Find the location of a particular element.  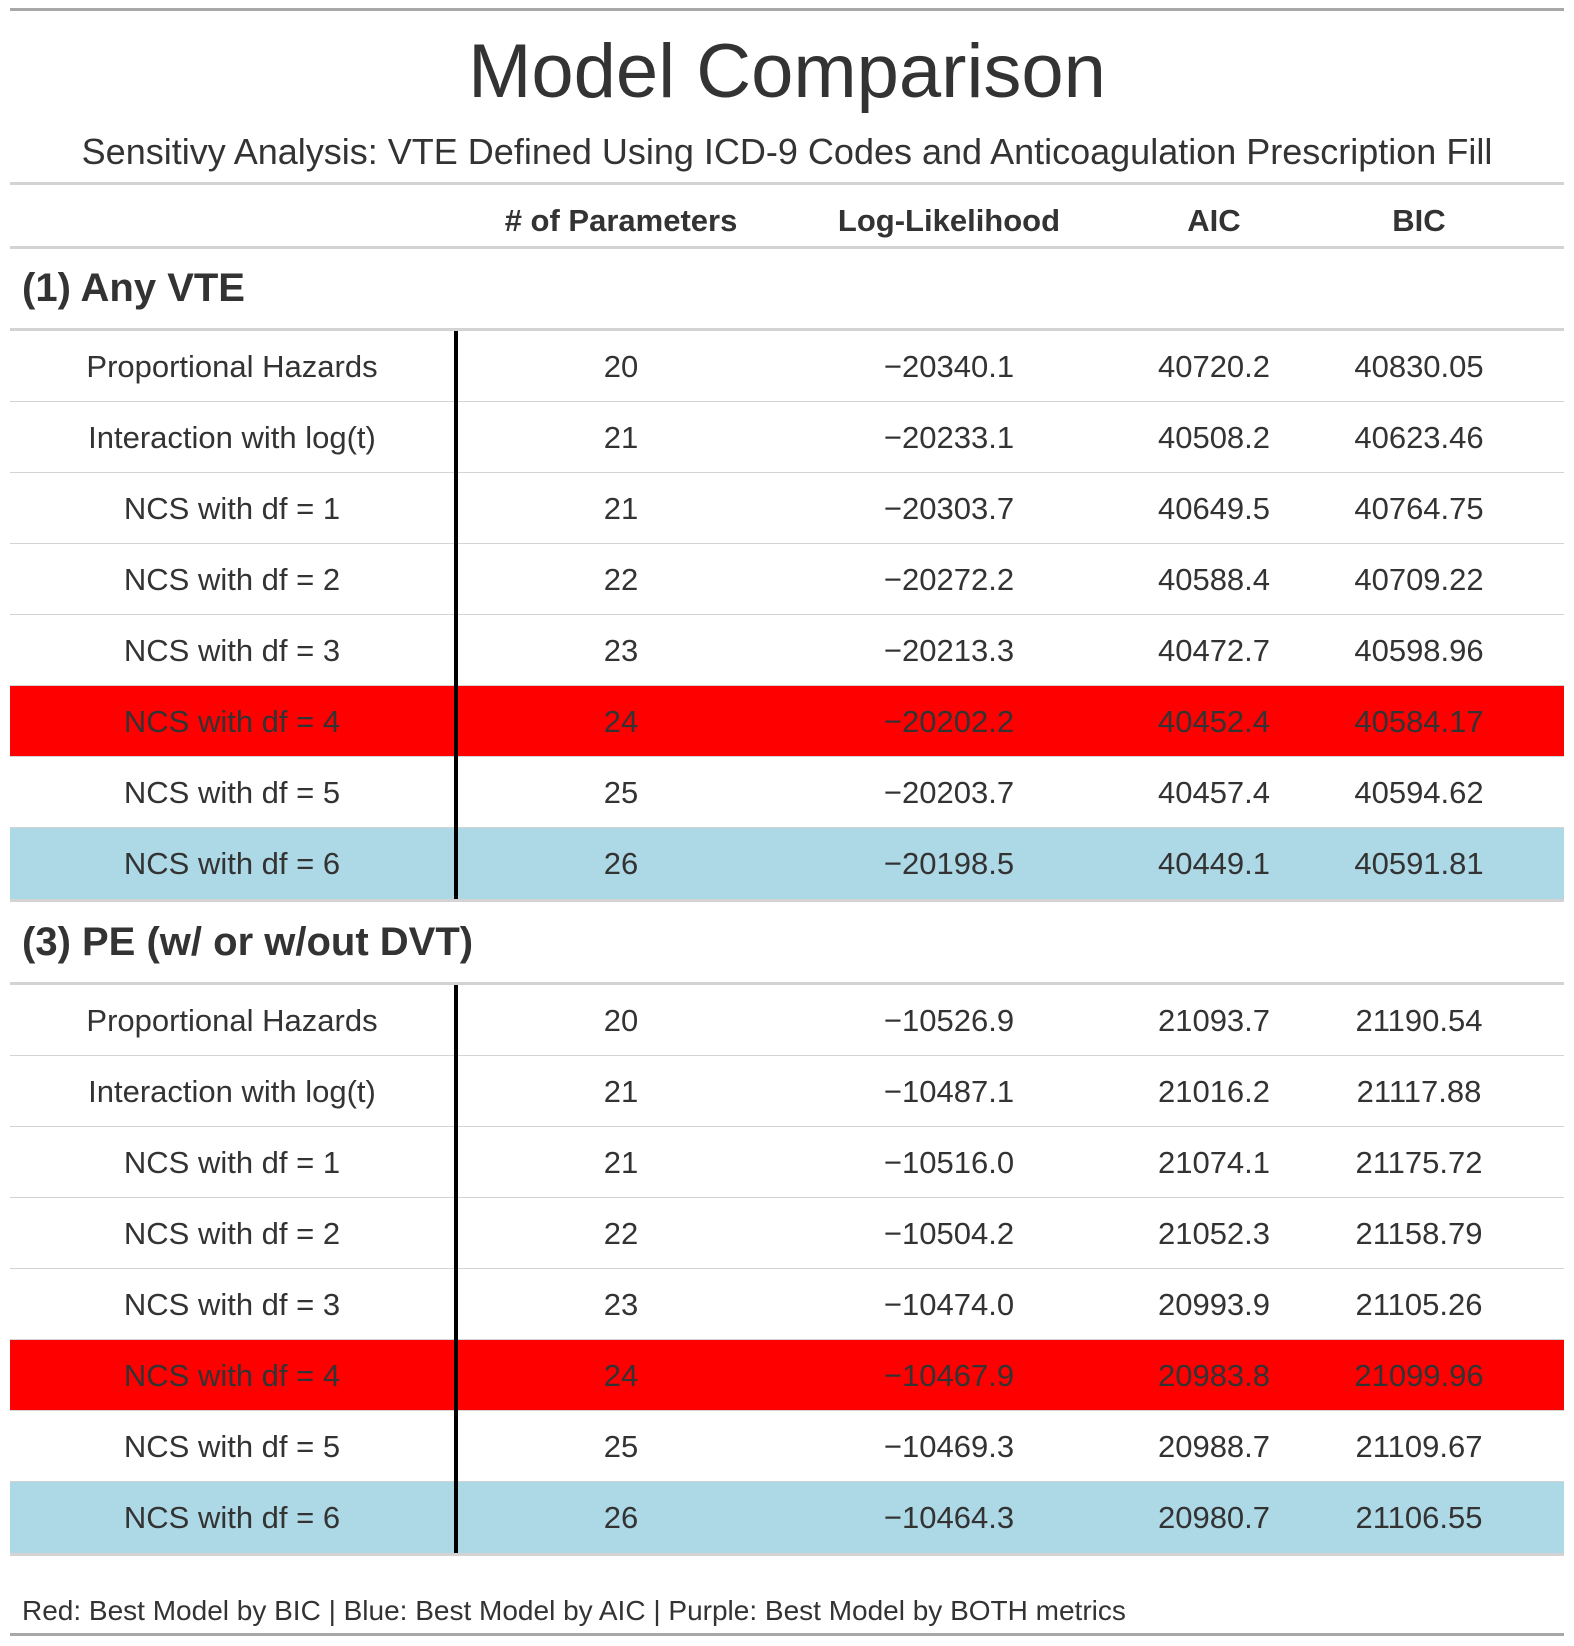

cell-bic: 21109.67 is located at coordinates (1419, 1446).